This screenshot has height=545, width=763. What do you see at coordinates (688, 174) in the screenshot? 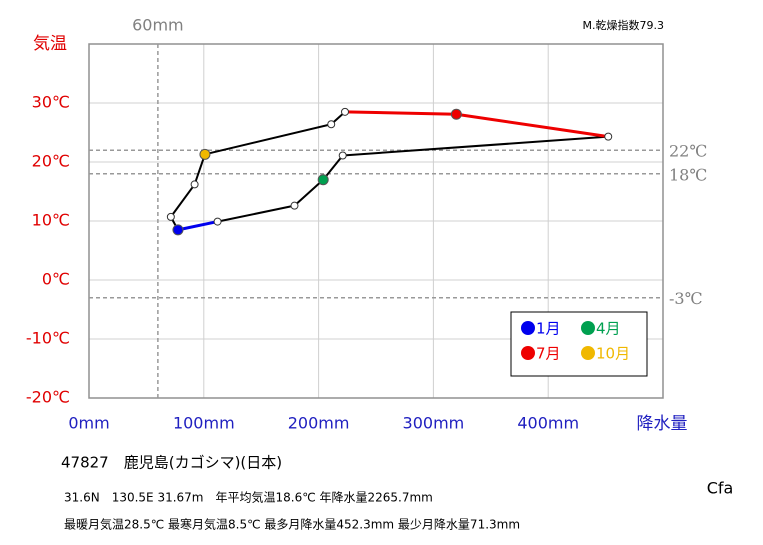
I see `reference-label: 18℃` at bounding box center [688, 174].